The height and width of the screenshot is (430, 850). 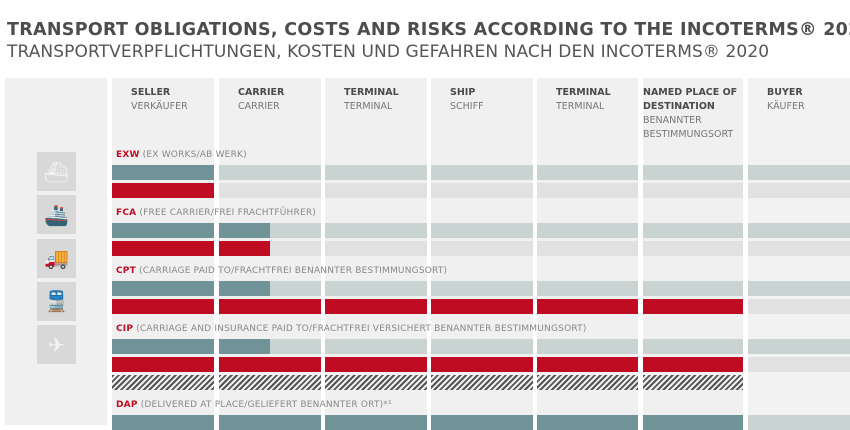 I want to click on column-header: SELLER VERKÄUFER, so click(x=171, y=100).